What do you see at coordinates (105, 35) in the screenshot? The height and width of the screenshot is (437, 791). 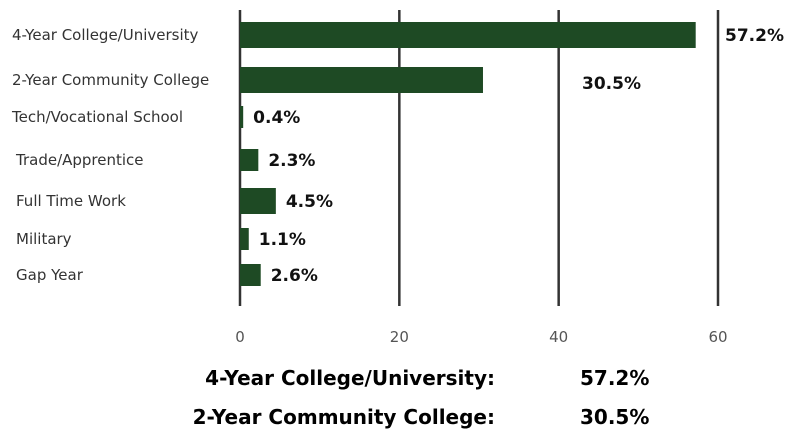 I see `category-label: 4-Year College/University` at bounding box center [105, 35].